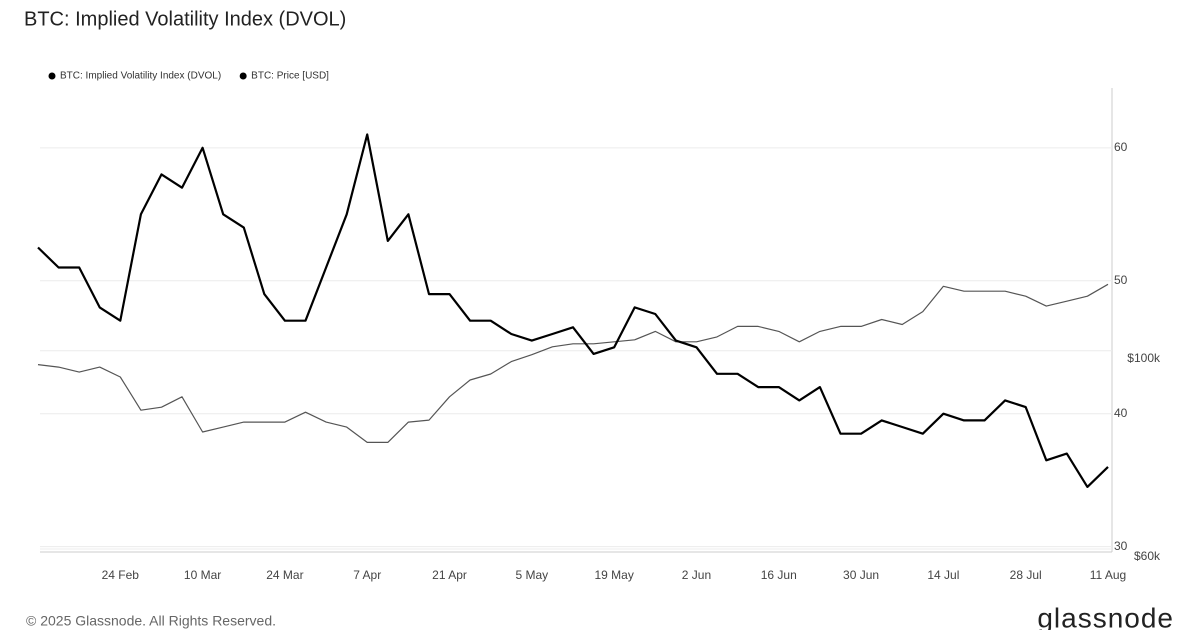 The width and height of the screenshot is (1200, 630). What do you see at coordinates (449, 575) in the screenshot?
I see `x-tick-label: 21 Apr` at bounding box center [449, 575].